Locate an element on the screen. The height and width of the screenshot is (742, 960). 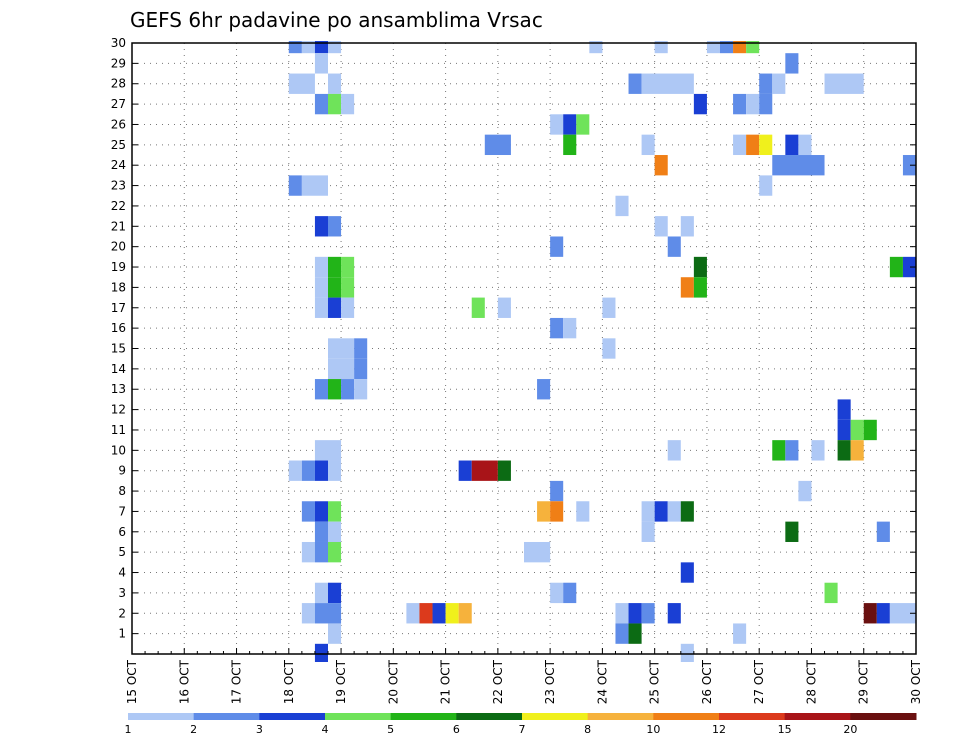
y-tick-label: 19 is located at coordinates (118, 267).